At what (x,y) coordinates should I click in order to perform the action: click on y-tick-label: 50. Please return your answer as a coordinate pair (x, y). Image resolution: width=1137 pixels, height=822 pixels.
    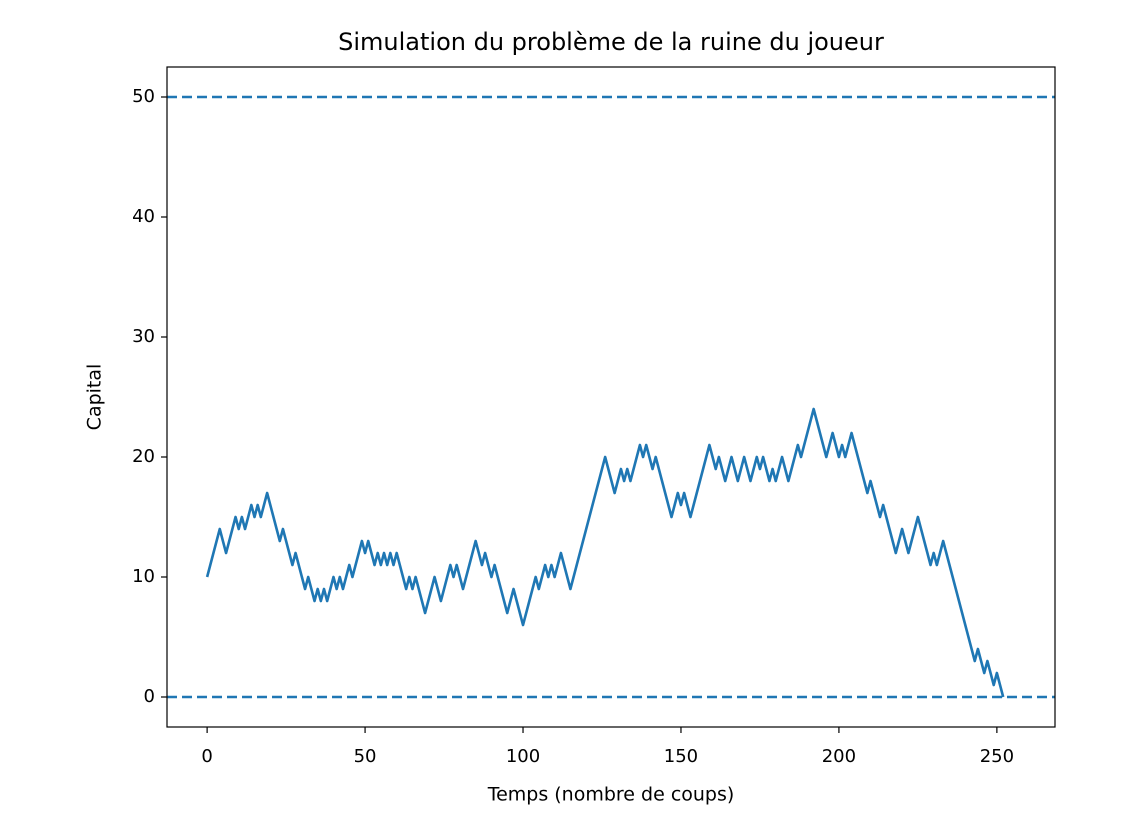
    Looking at the image, I should click on (143, 96).